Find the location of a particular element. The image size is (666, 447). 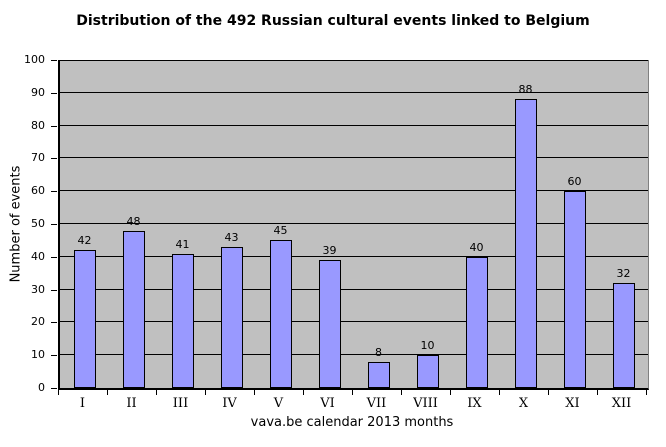

y-tick-label: 100 is located at coordinates (34, 59).